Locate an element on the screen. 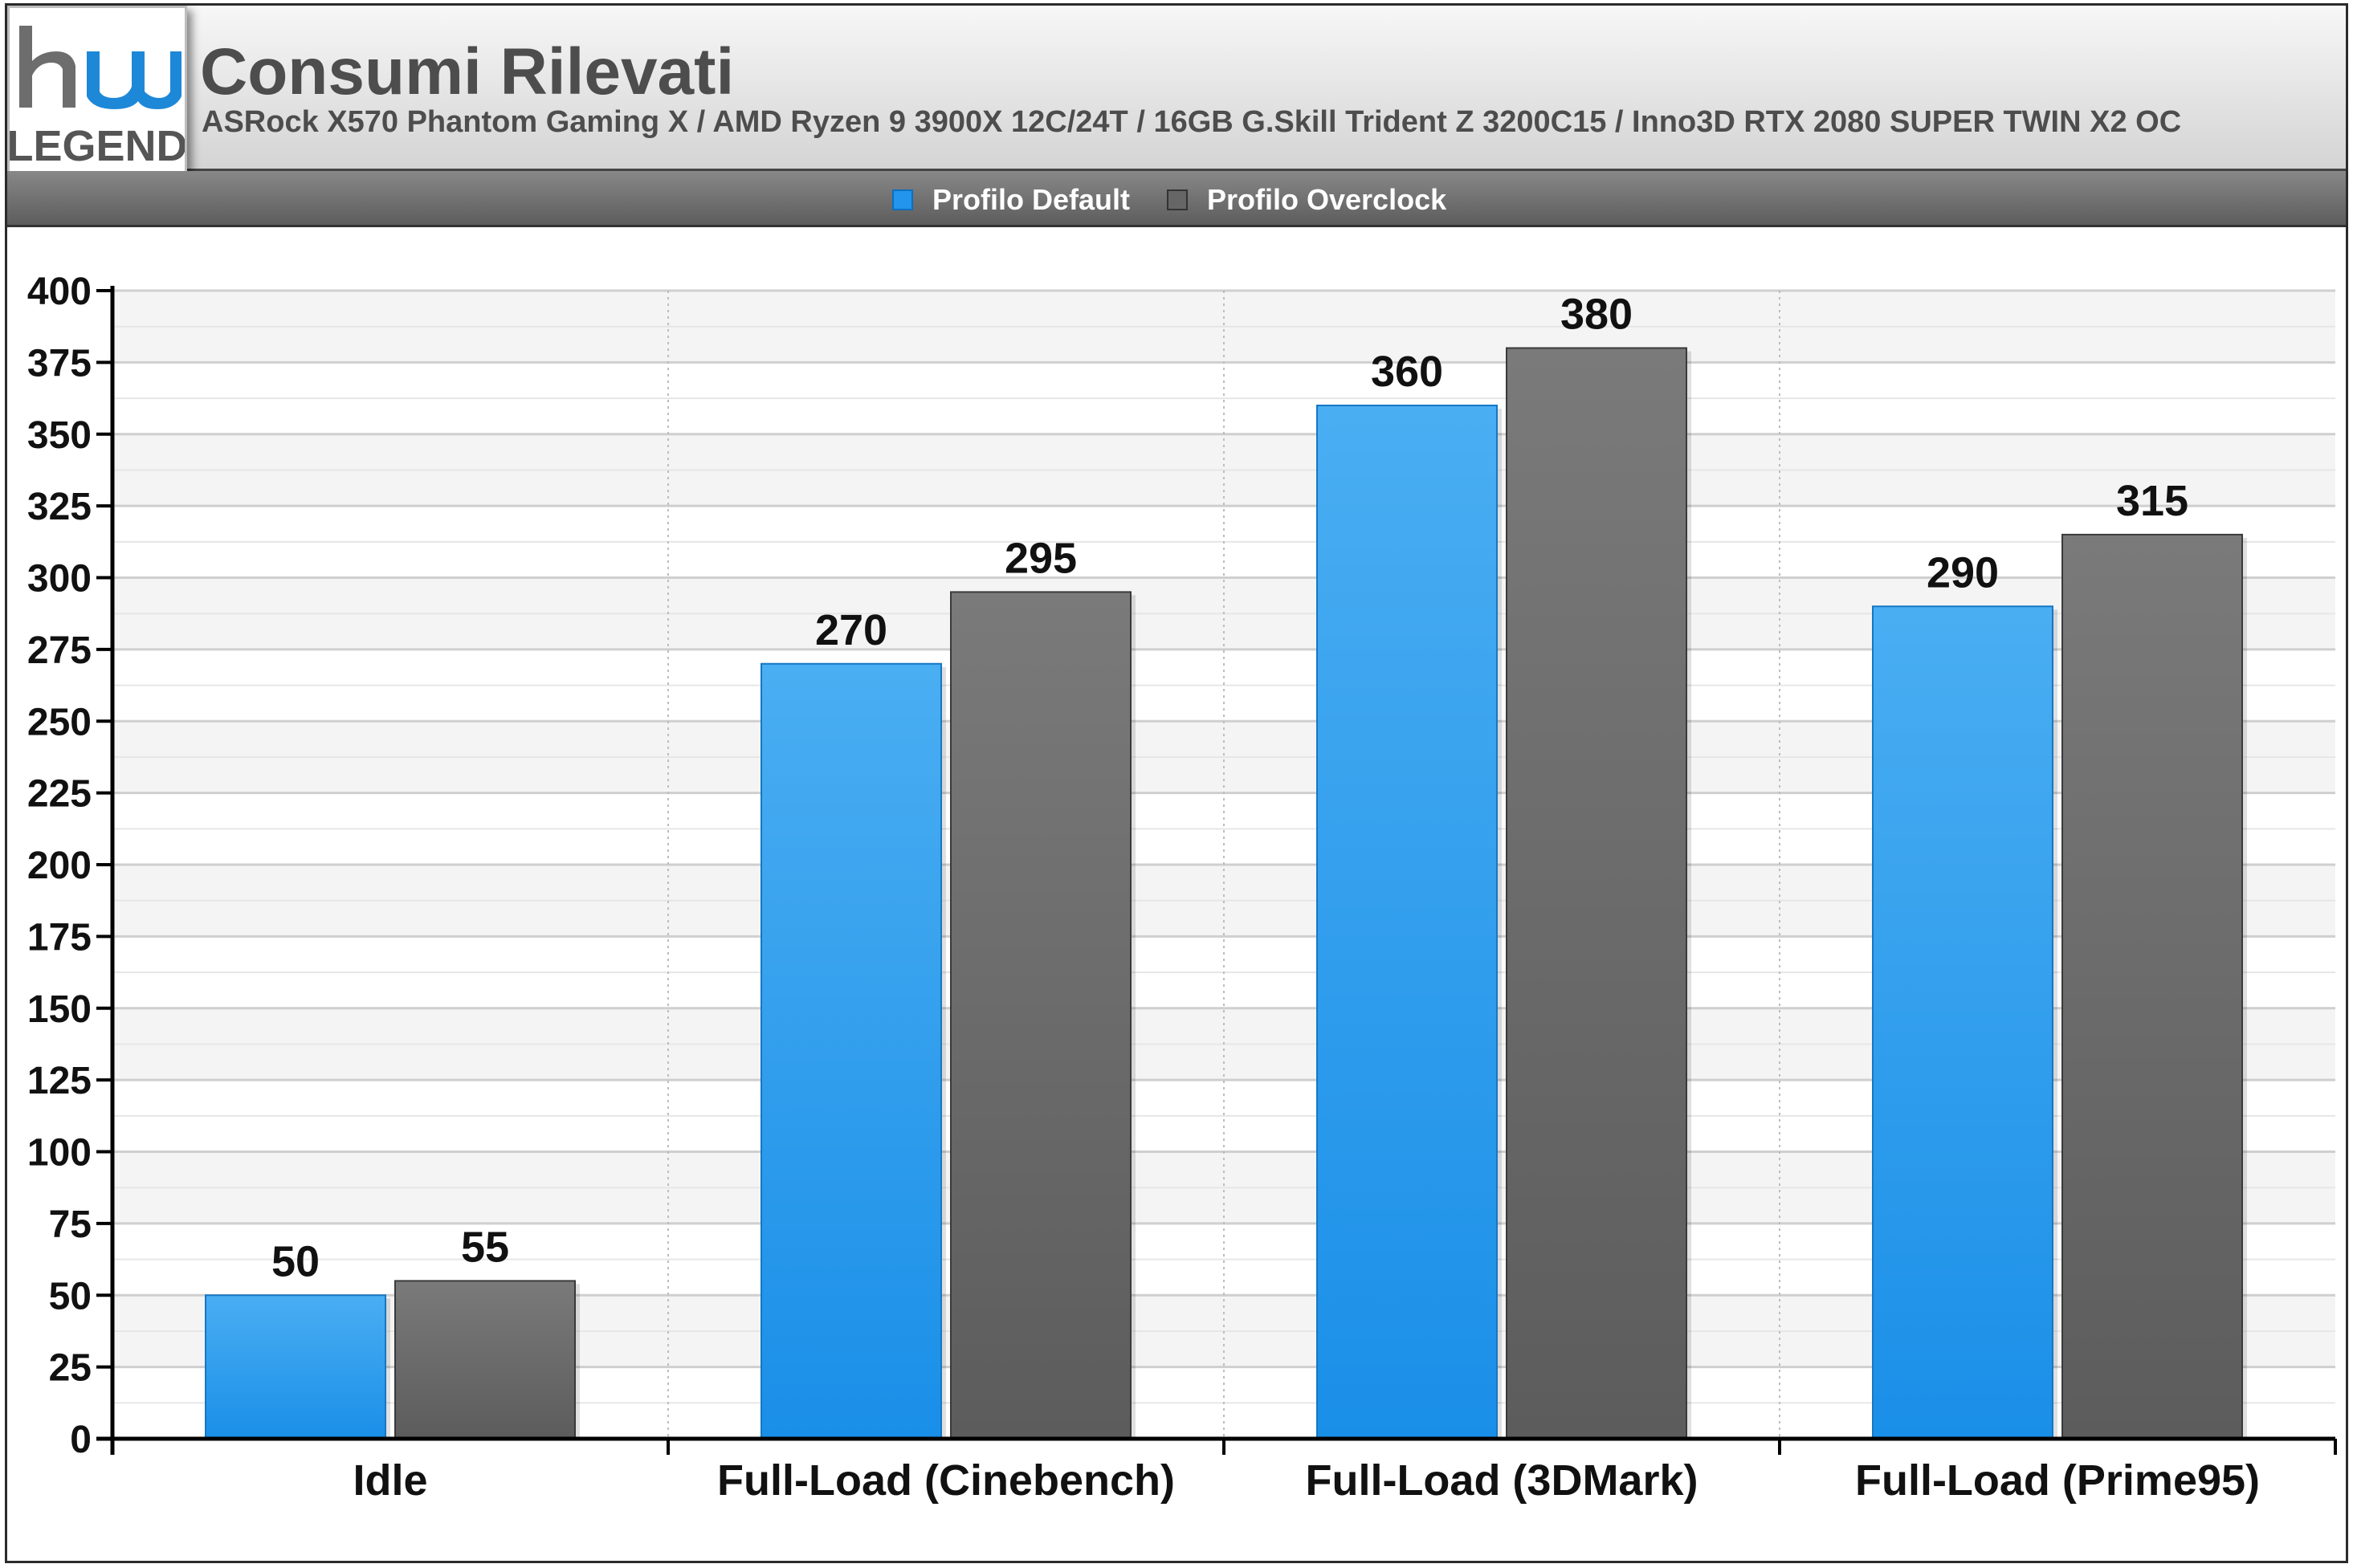  legend-swatch-overclock is located at coordinates (1177, 199).